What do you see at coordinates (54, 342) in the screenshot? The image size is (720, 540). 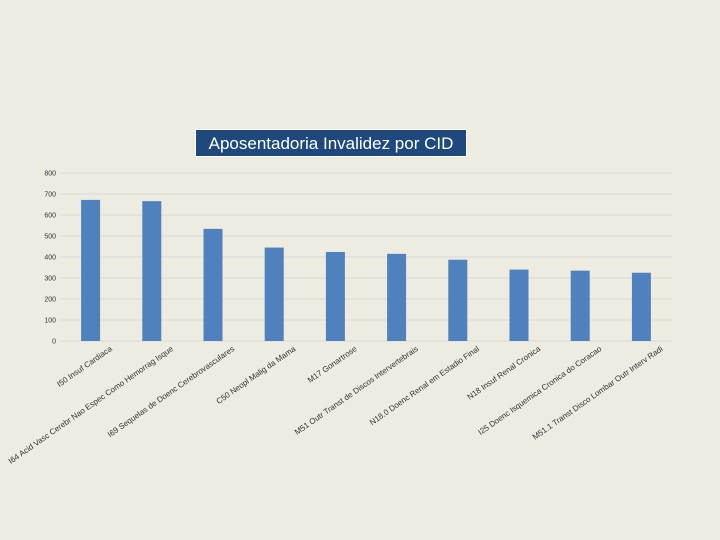 I see `y-tick-label: 0` at bounding box center [54, 342].